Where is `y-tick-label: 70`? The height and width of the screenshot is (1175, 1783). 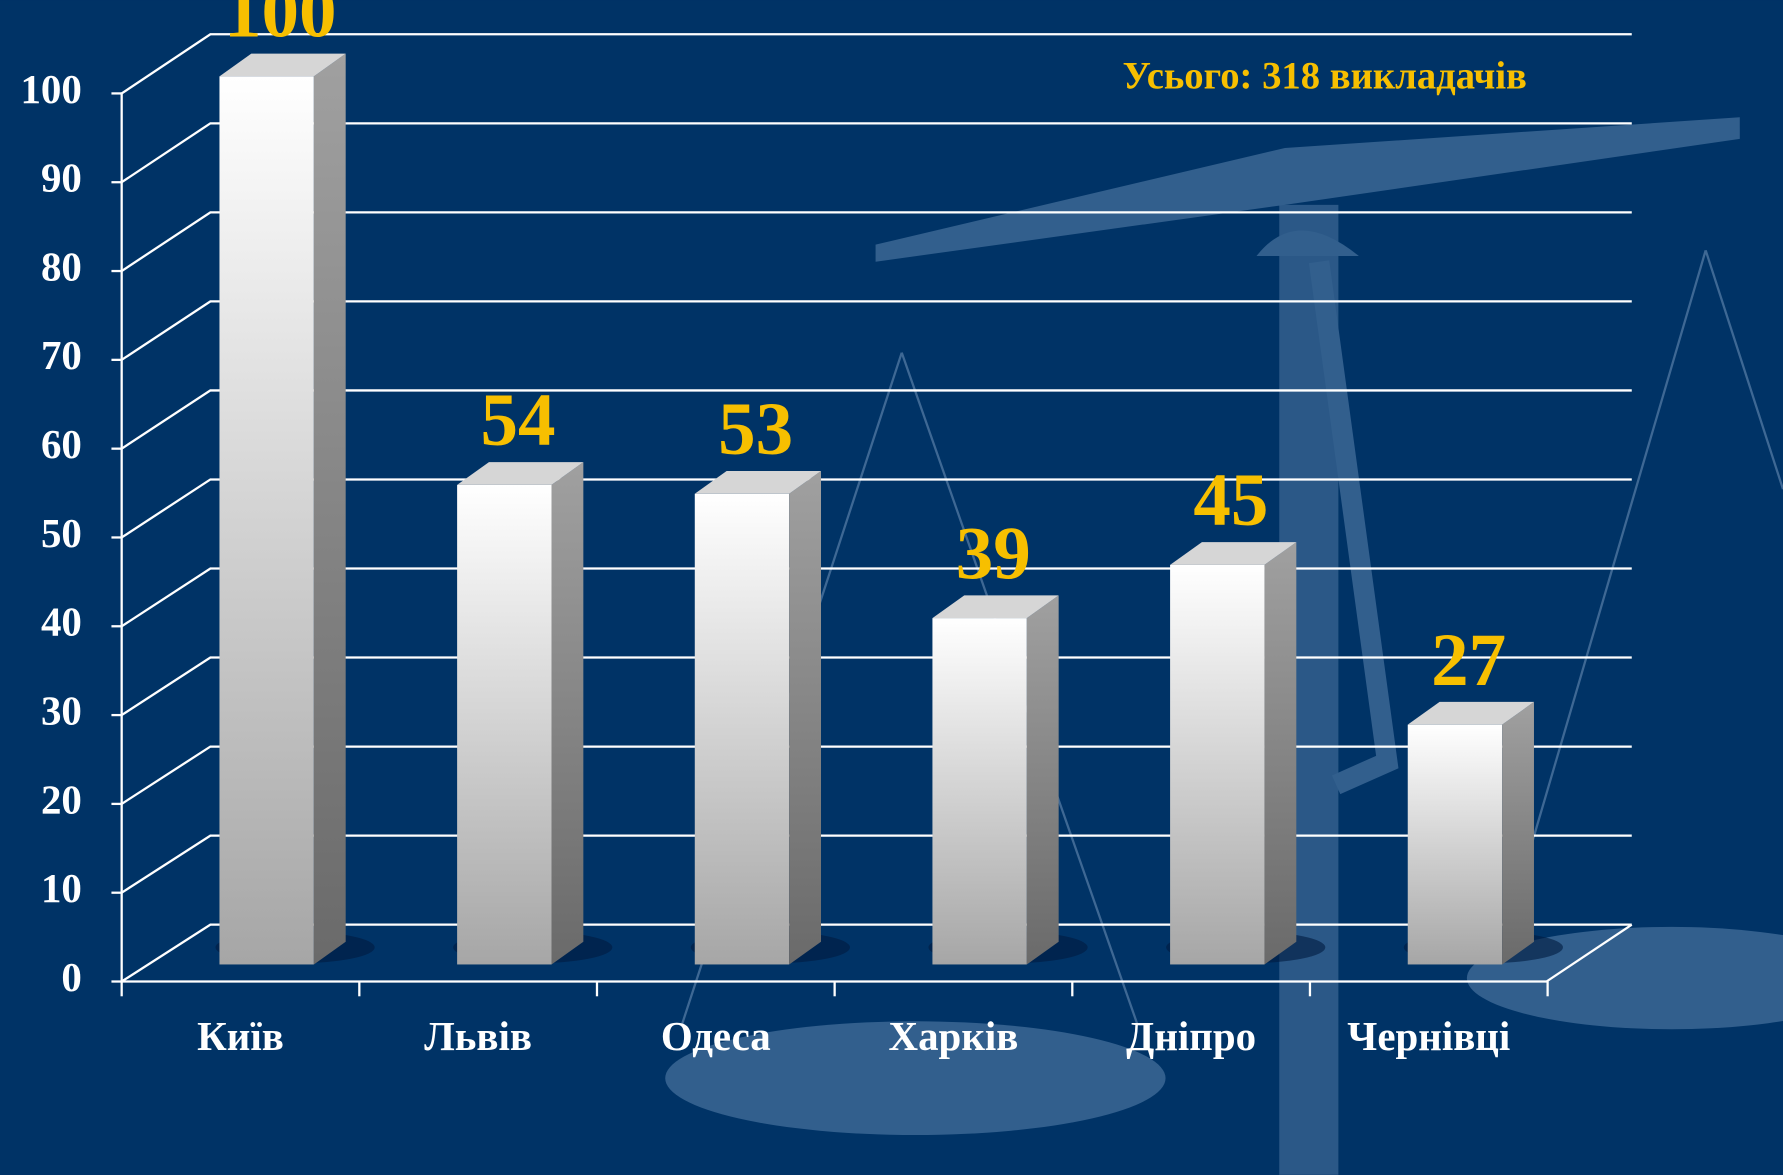 y-tick-label: 70 is located at coordinates (61, 355).